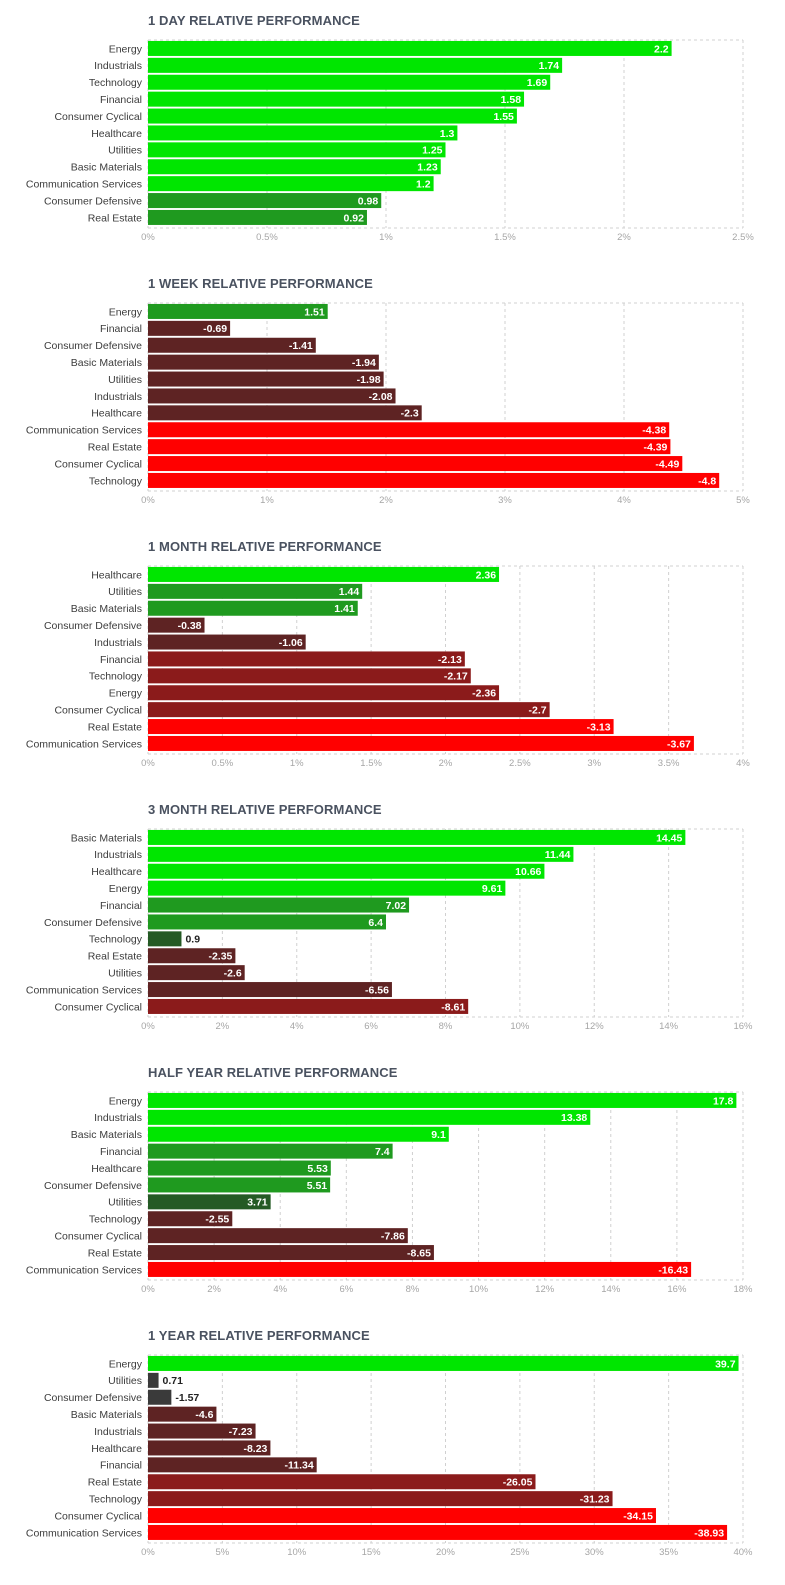 The width and height of the screenshot is (785, 1585). I want to click on chart-title: 1 YEAR RELATIVE PERFORMANCE, so click(259, 1335).